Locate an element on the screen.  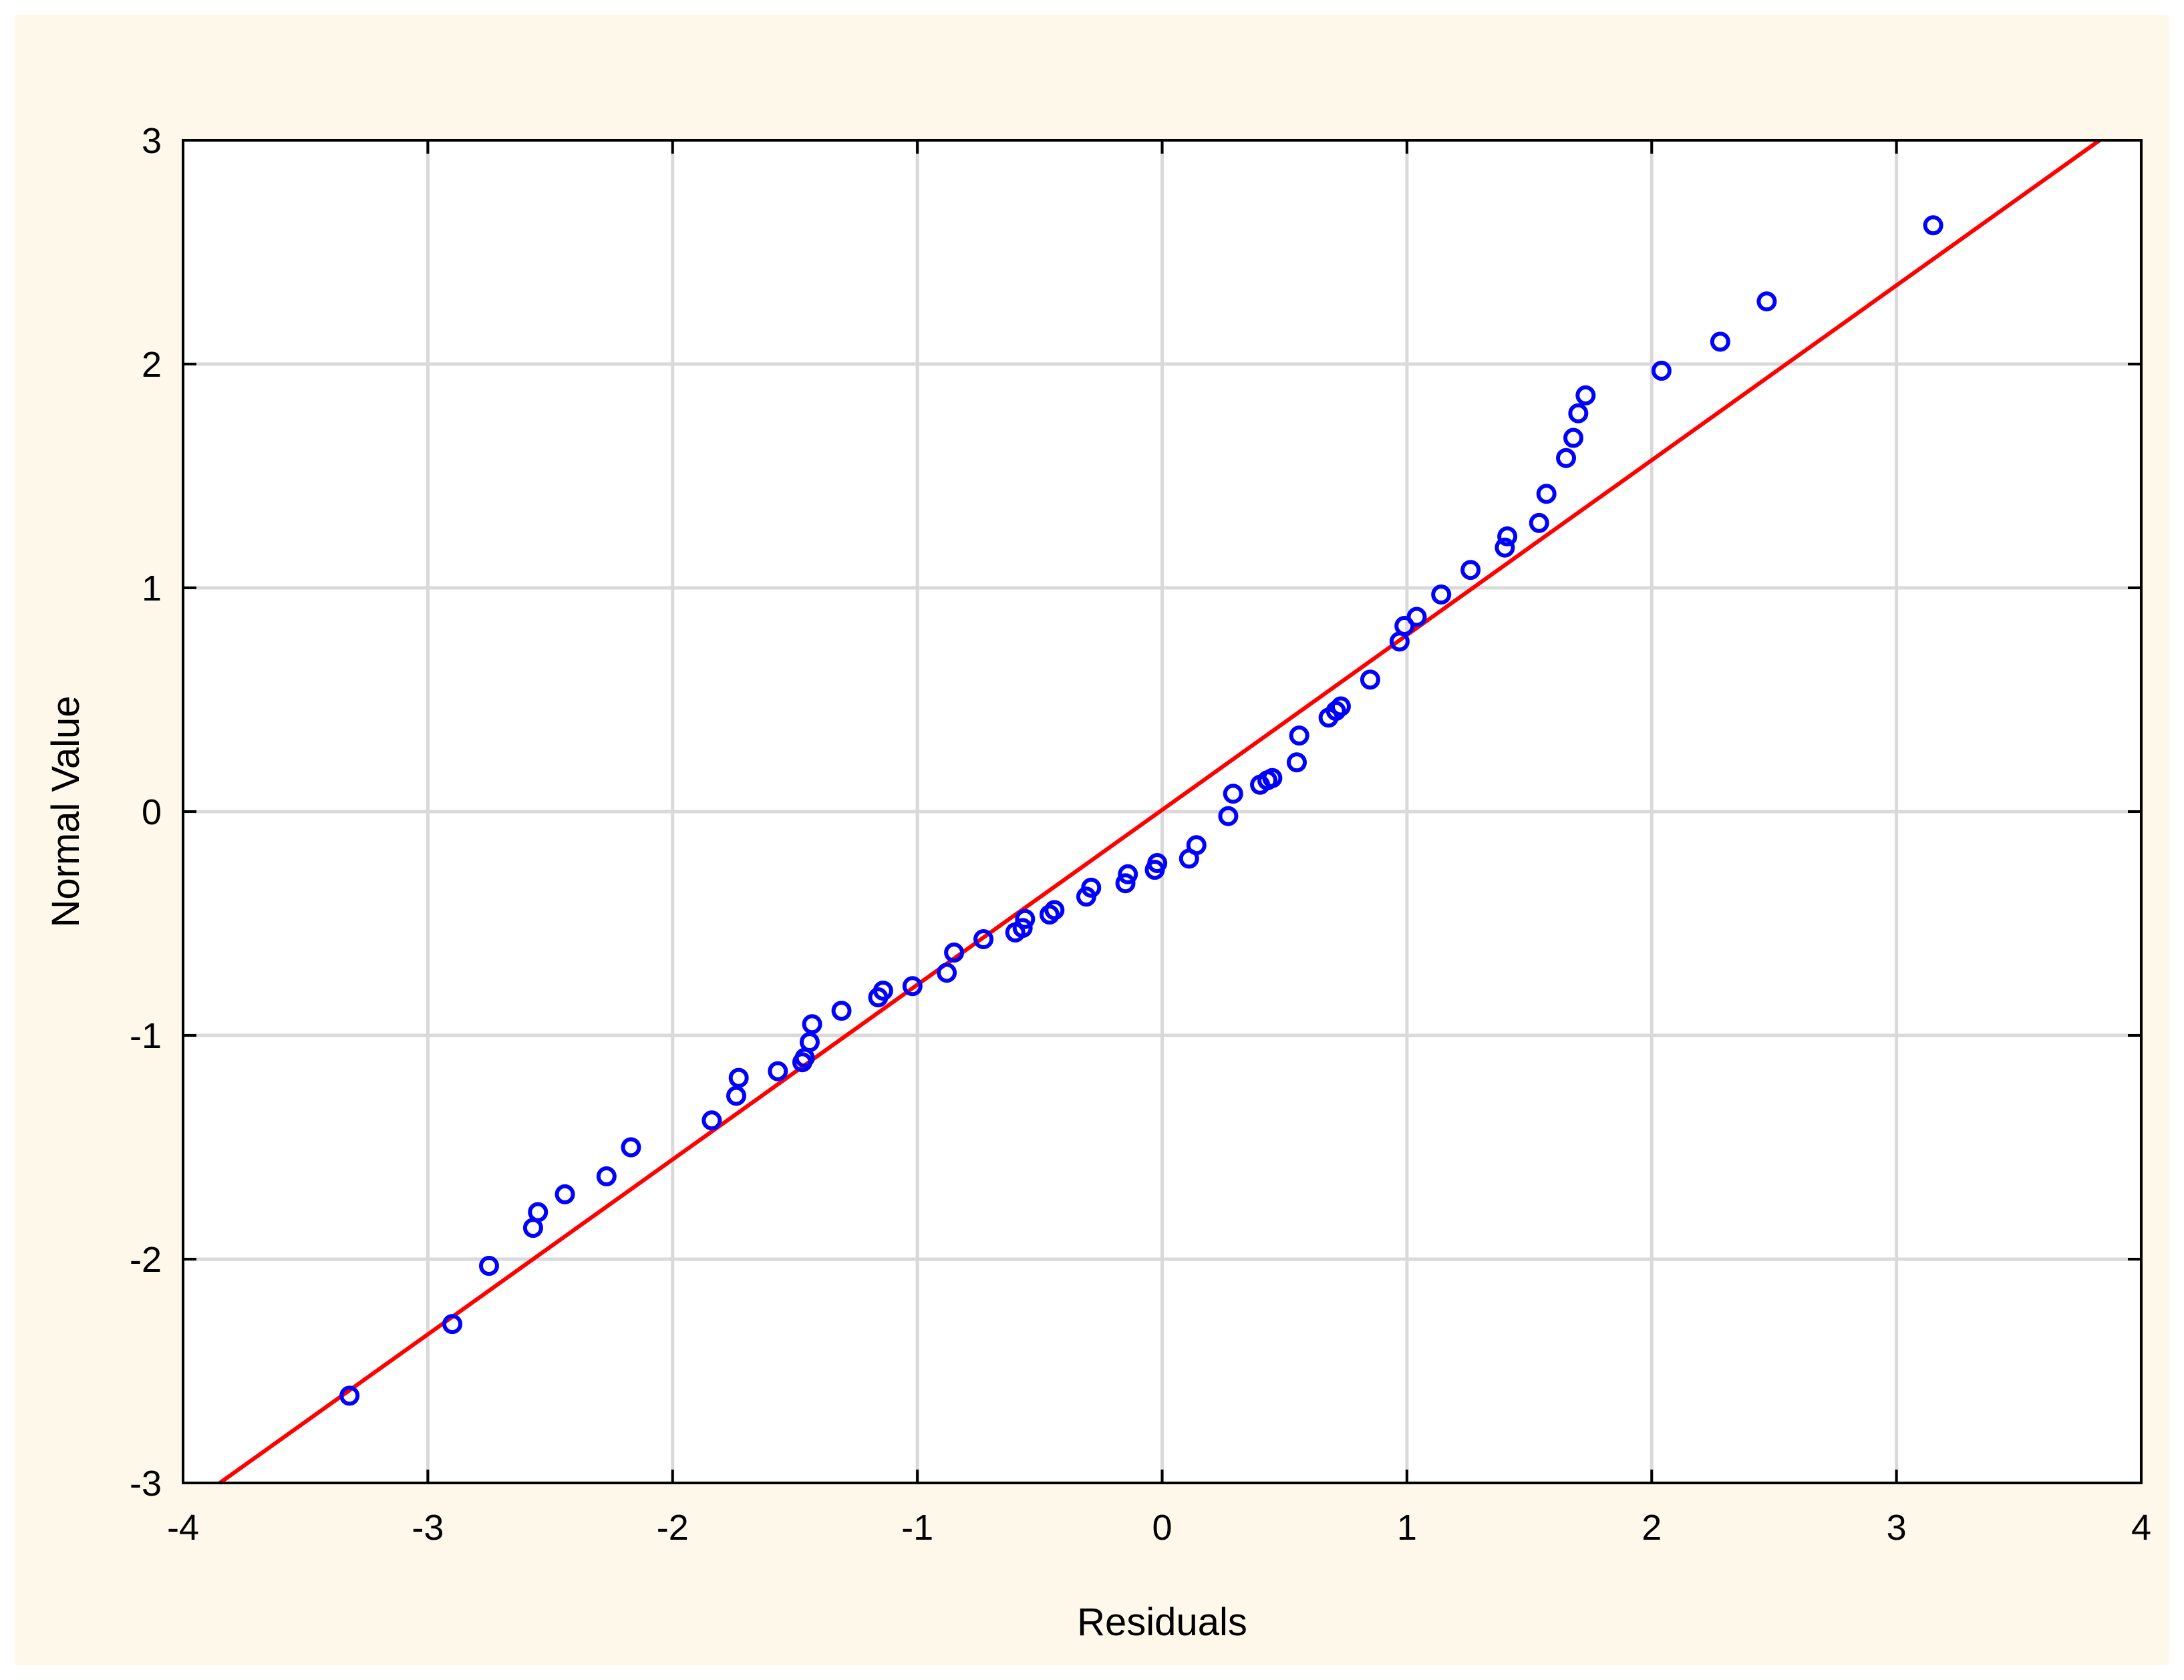
x-tick-label: 3 is located at coordinates (1897, 1528).